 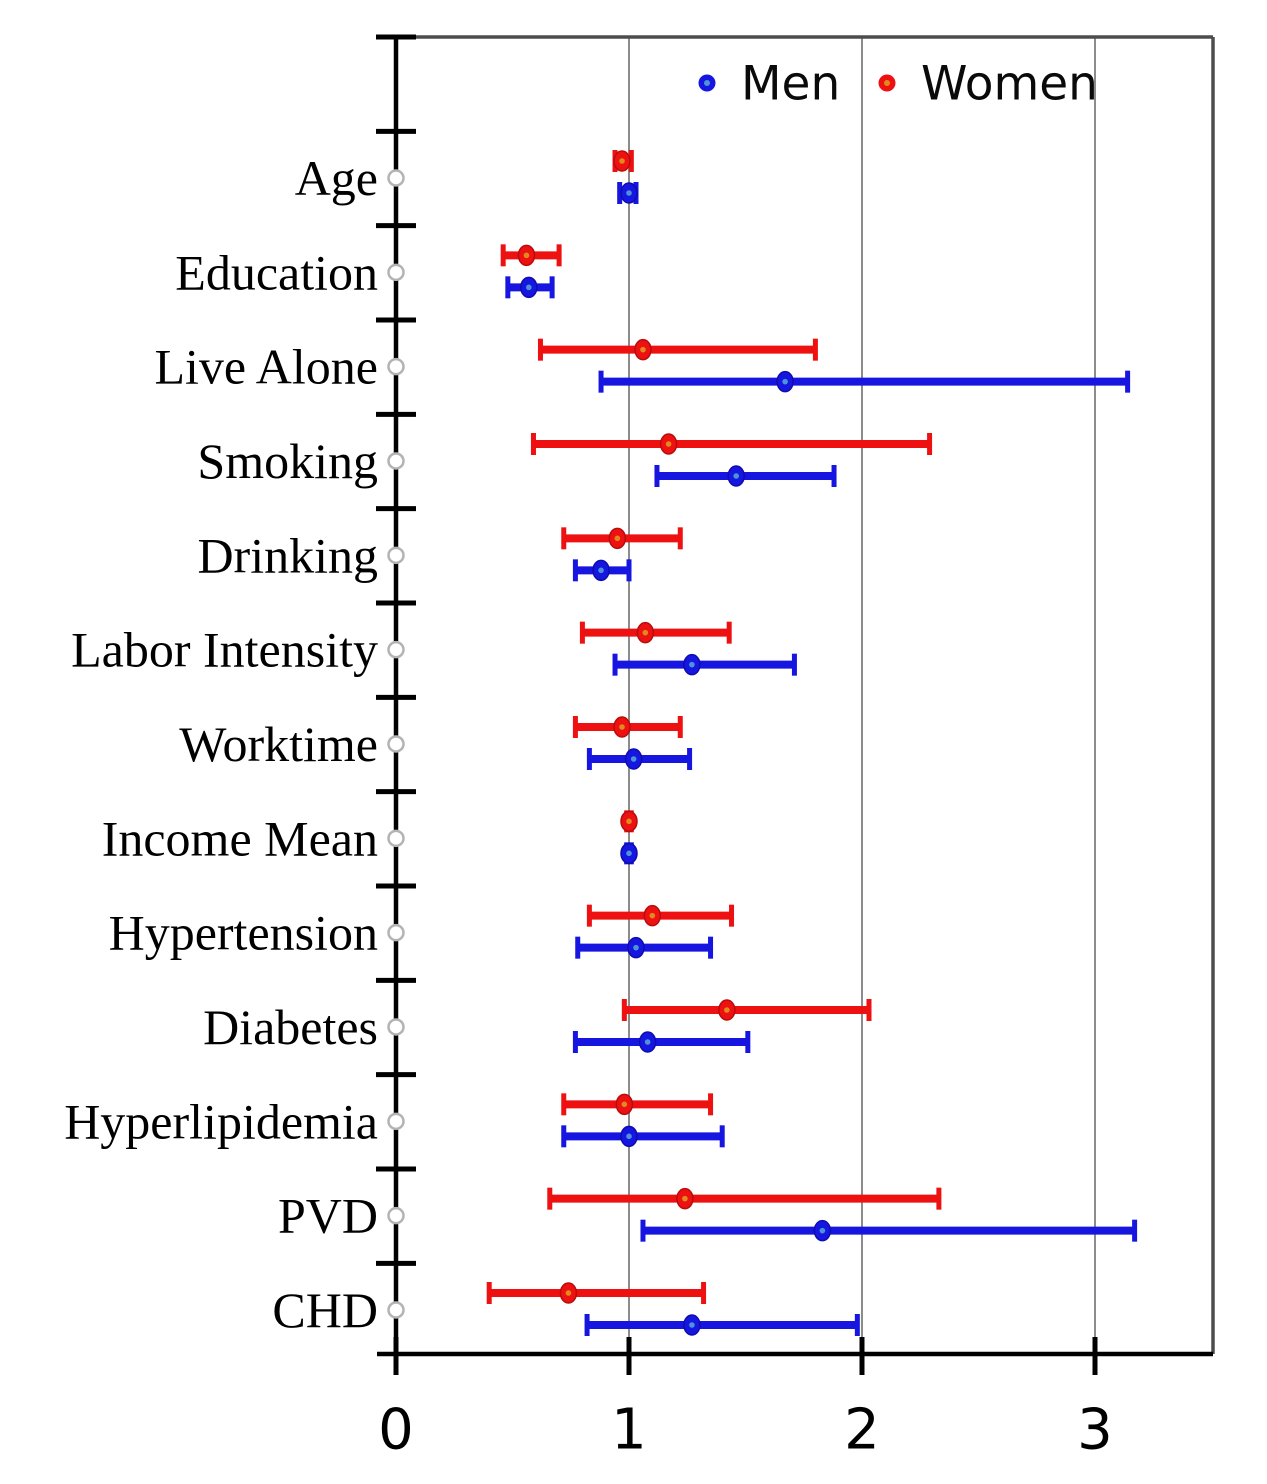 What do you see at coordinates (396, 272) in the screenshot?
I see `category-axis-marker-education` at bounding box center [396, 272].